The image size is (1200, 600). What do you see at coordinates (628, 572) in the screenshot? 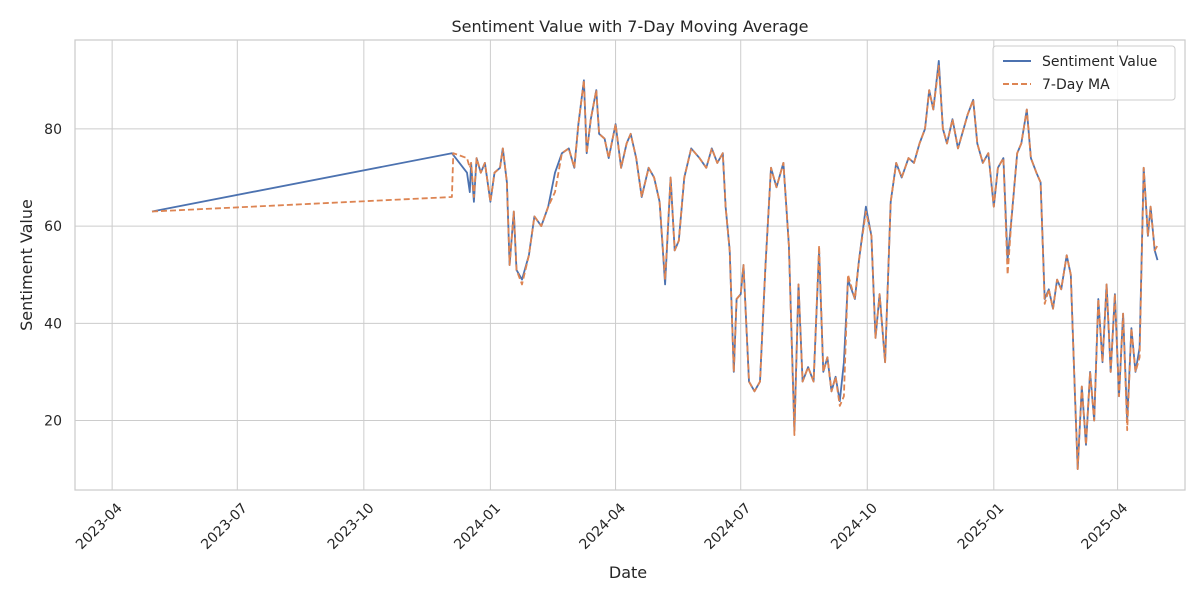
I see `x-axis-label: Date` at bounding box center [628, 572].